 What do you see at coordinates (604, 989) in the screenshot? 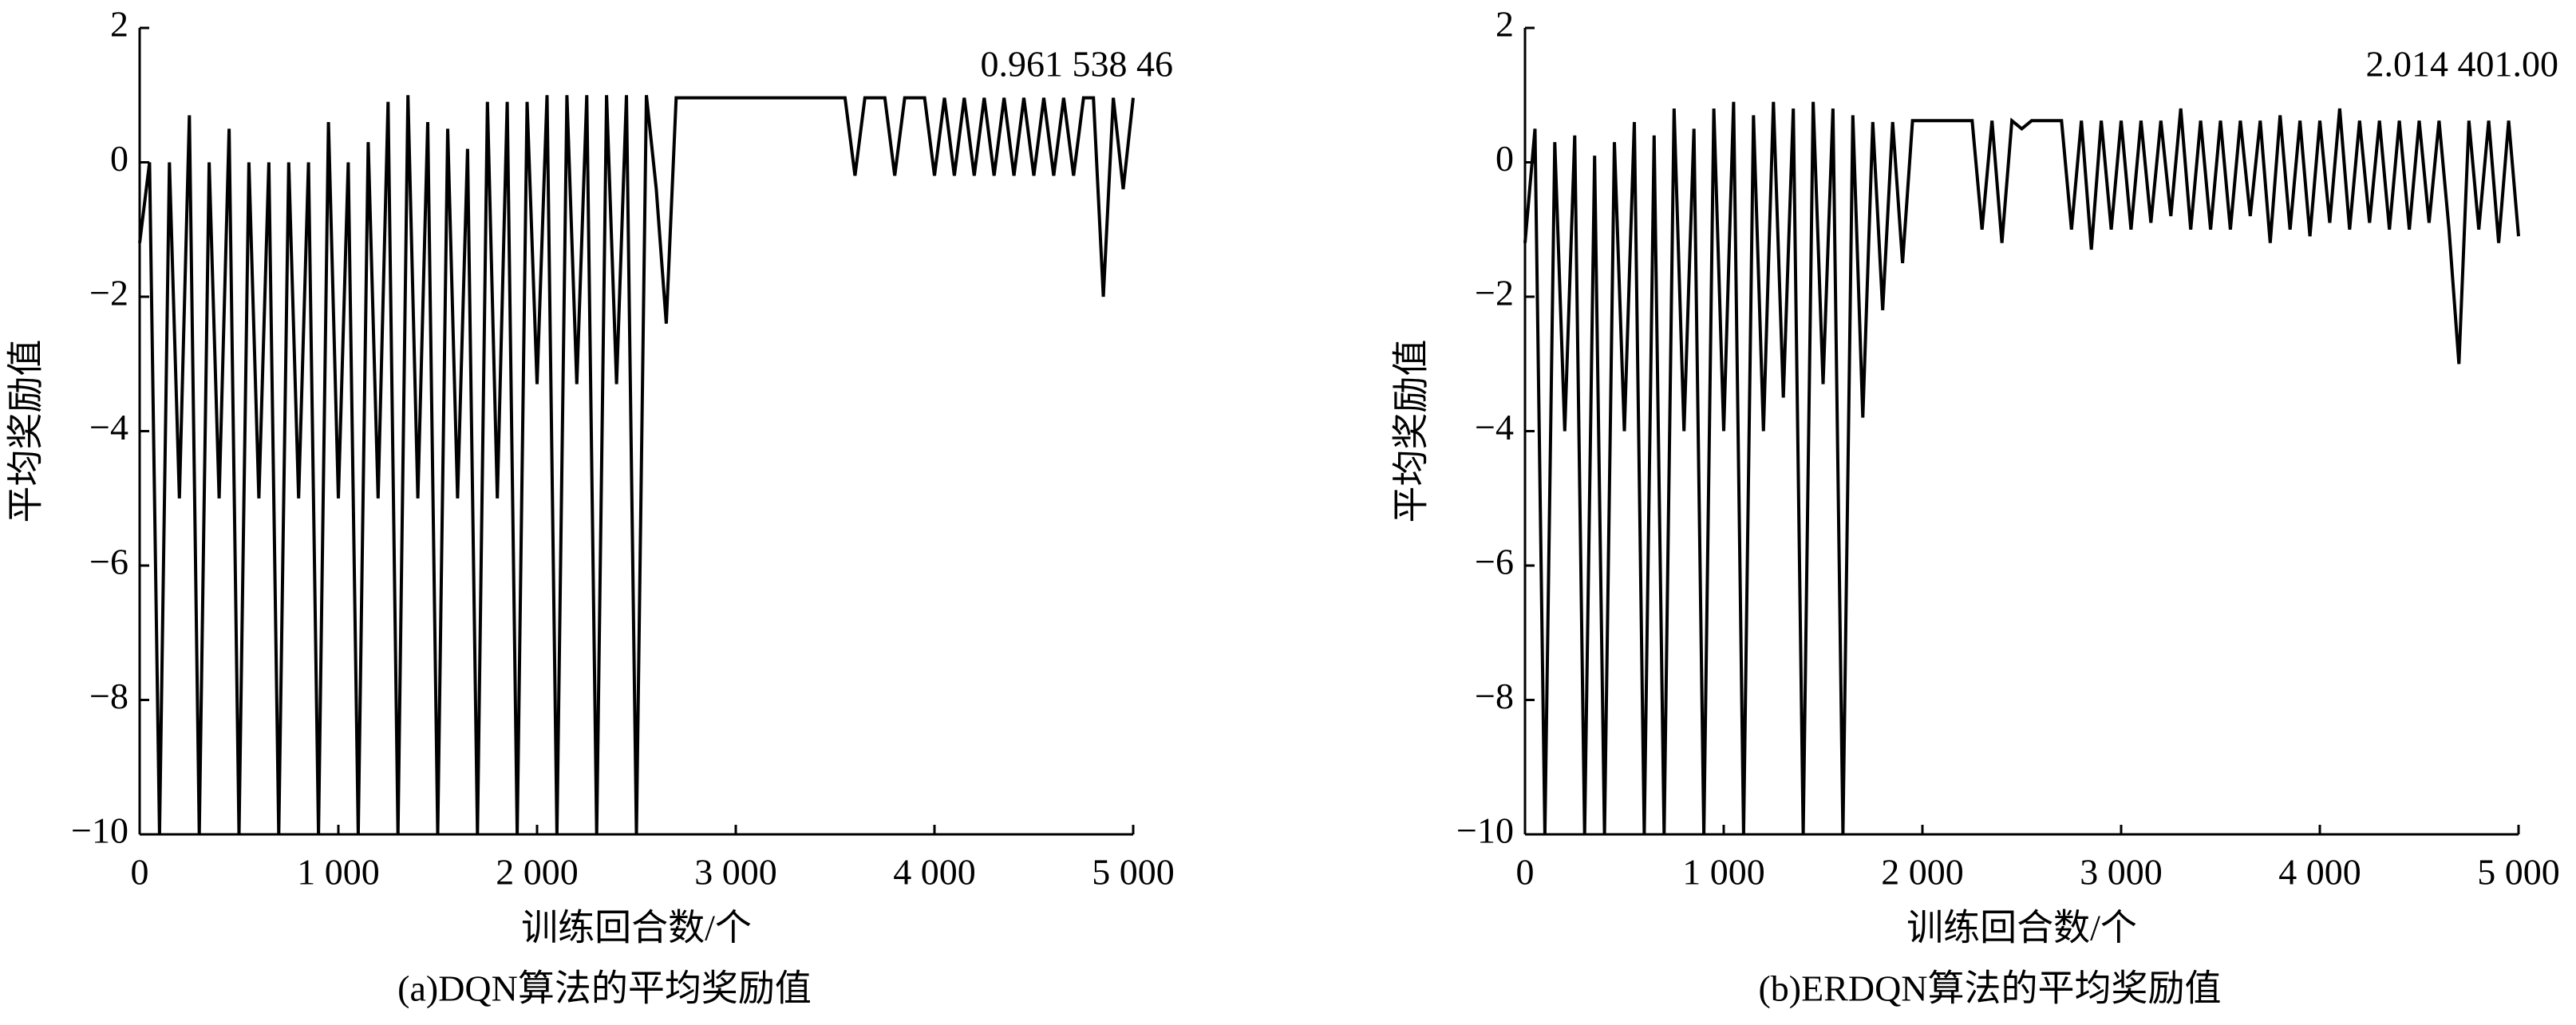
I see `caption: (a)DQN算法的平均奖励值` at bounding box center [604, 989].